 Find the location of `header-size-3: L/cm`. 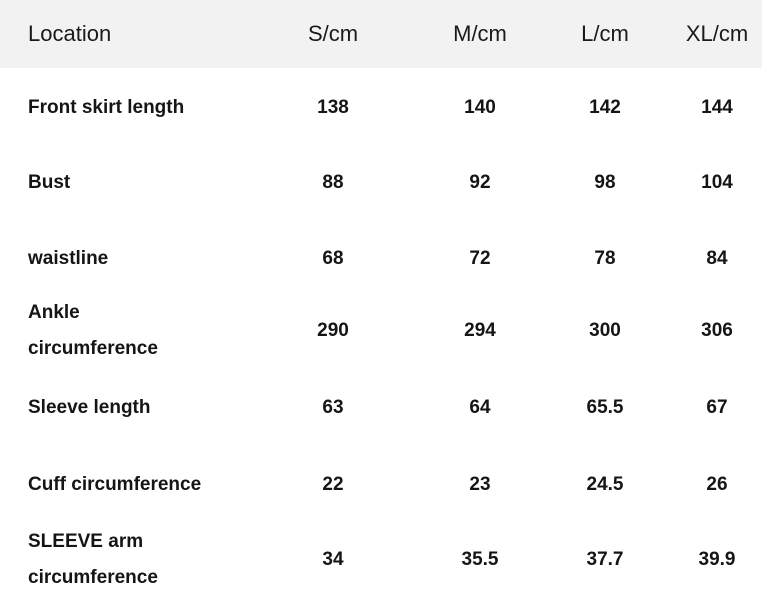

header-size-3: L/cm is located at coordinates (605, 33).